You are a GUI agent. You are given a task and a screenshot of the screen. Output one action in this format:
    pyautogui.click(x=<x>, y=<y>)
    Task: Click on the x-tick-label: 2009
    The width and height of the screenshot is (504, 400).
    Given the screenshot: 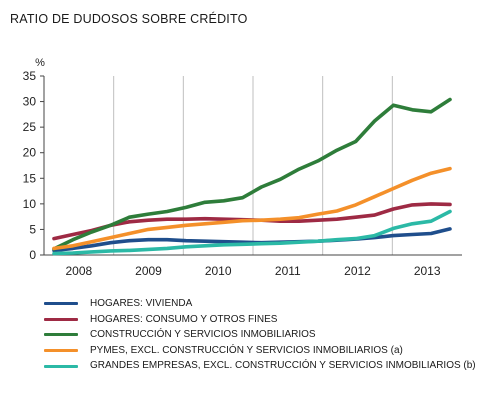 What is the action you would take?
    pyautogui.click(x=148, y=271)
    